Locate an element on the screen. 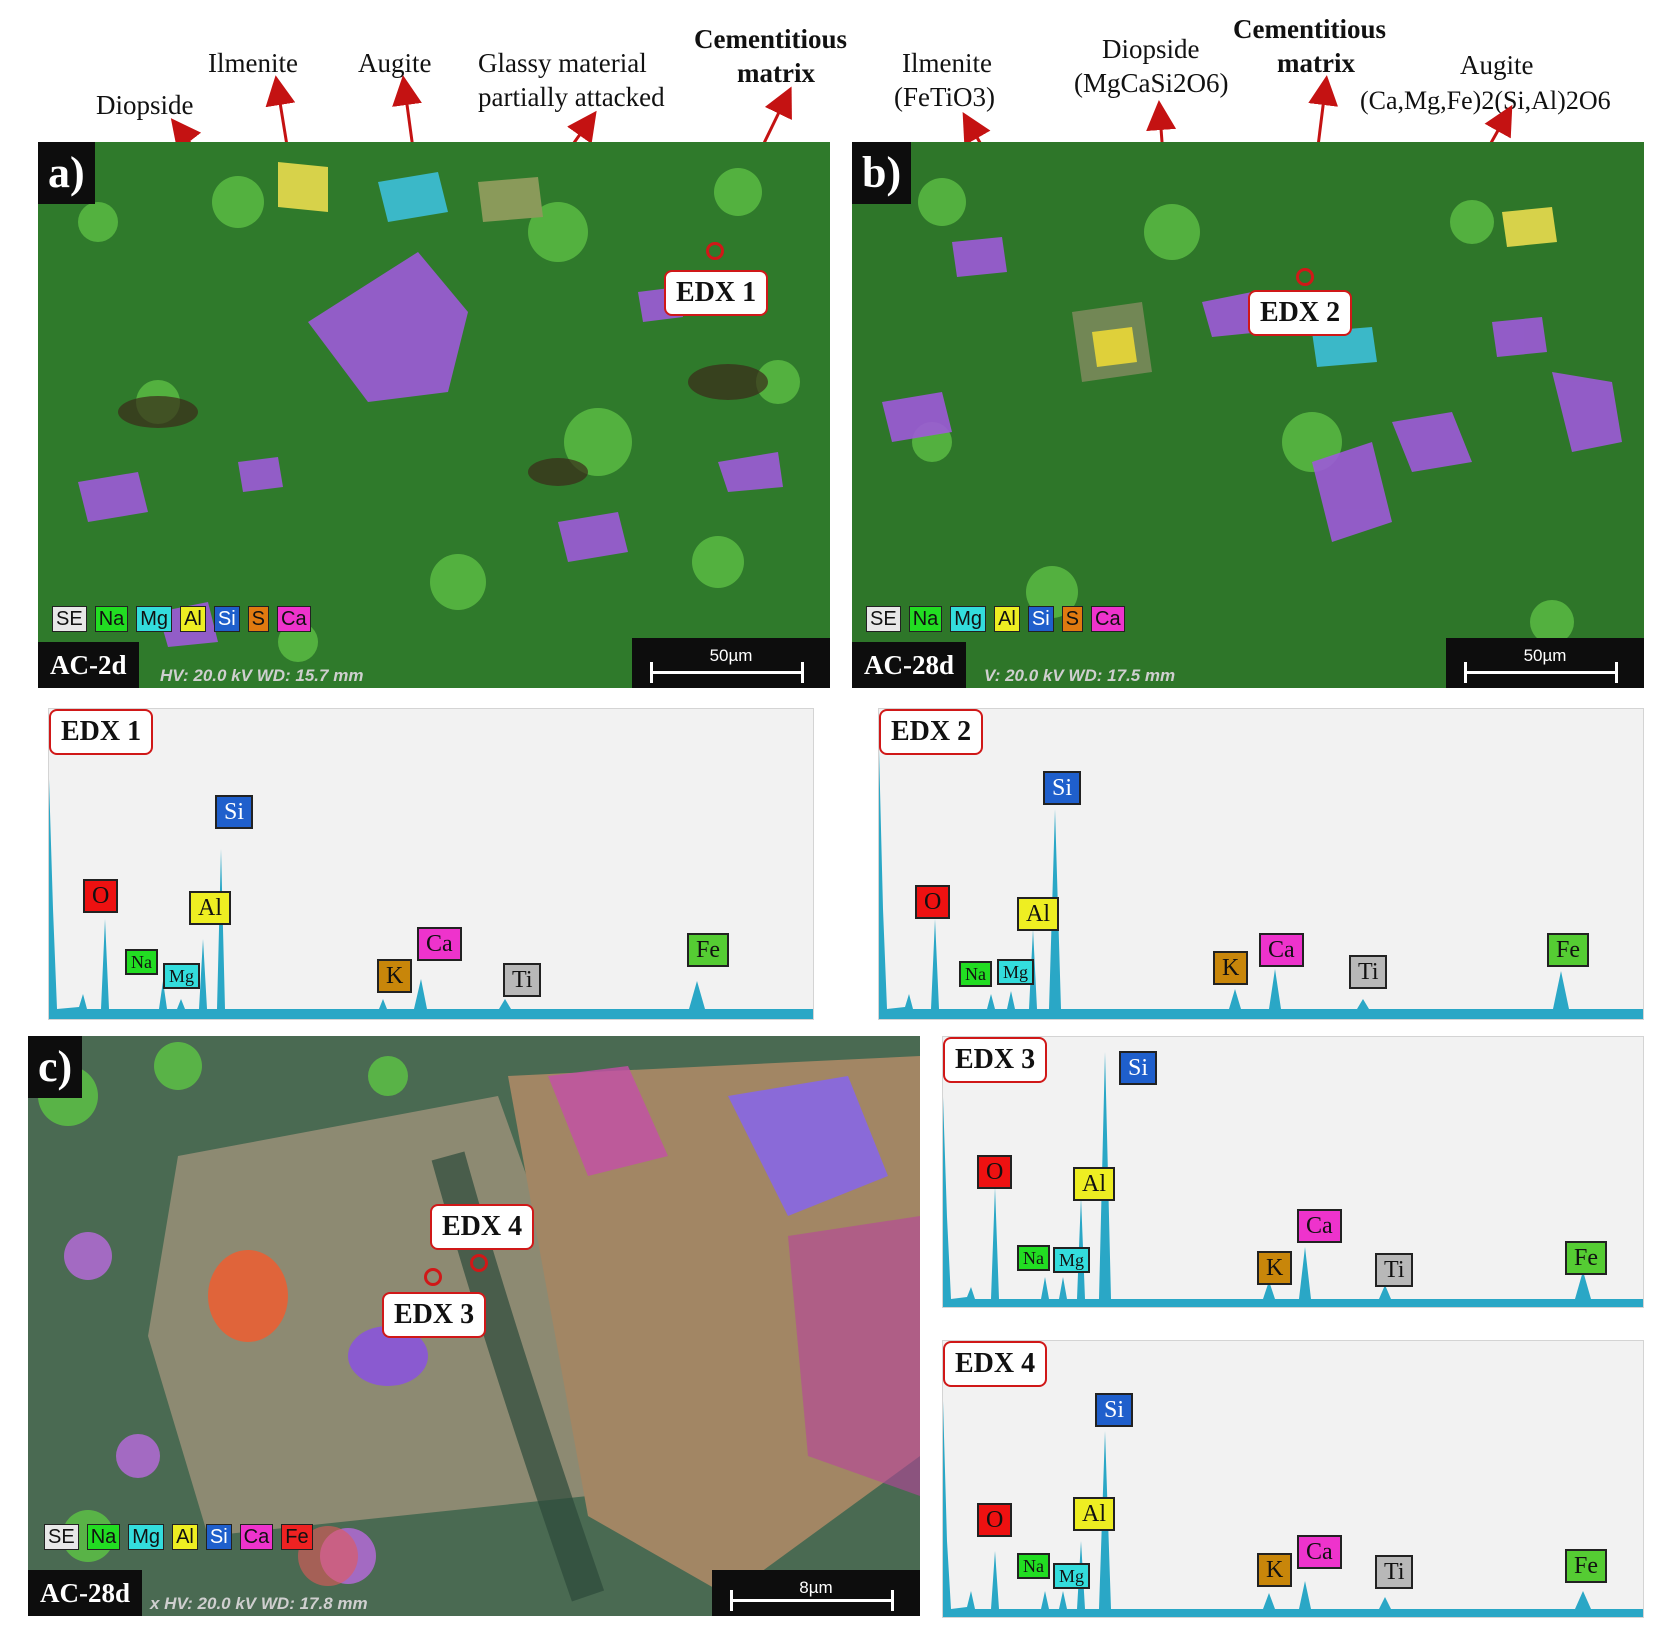 The image size is (1670, 1645). spectrum-edx4: EDX 4 O Na Mg Al Si K Ca Ti Fe is located at coordinates (1293, 1479).